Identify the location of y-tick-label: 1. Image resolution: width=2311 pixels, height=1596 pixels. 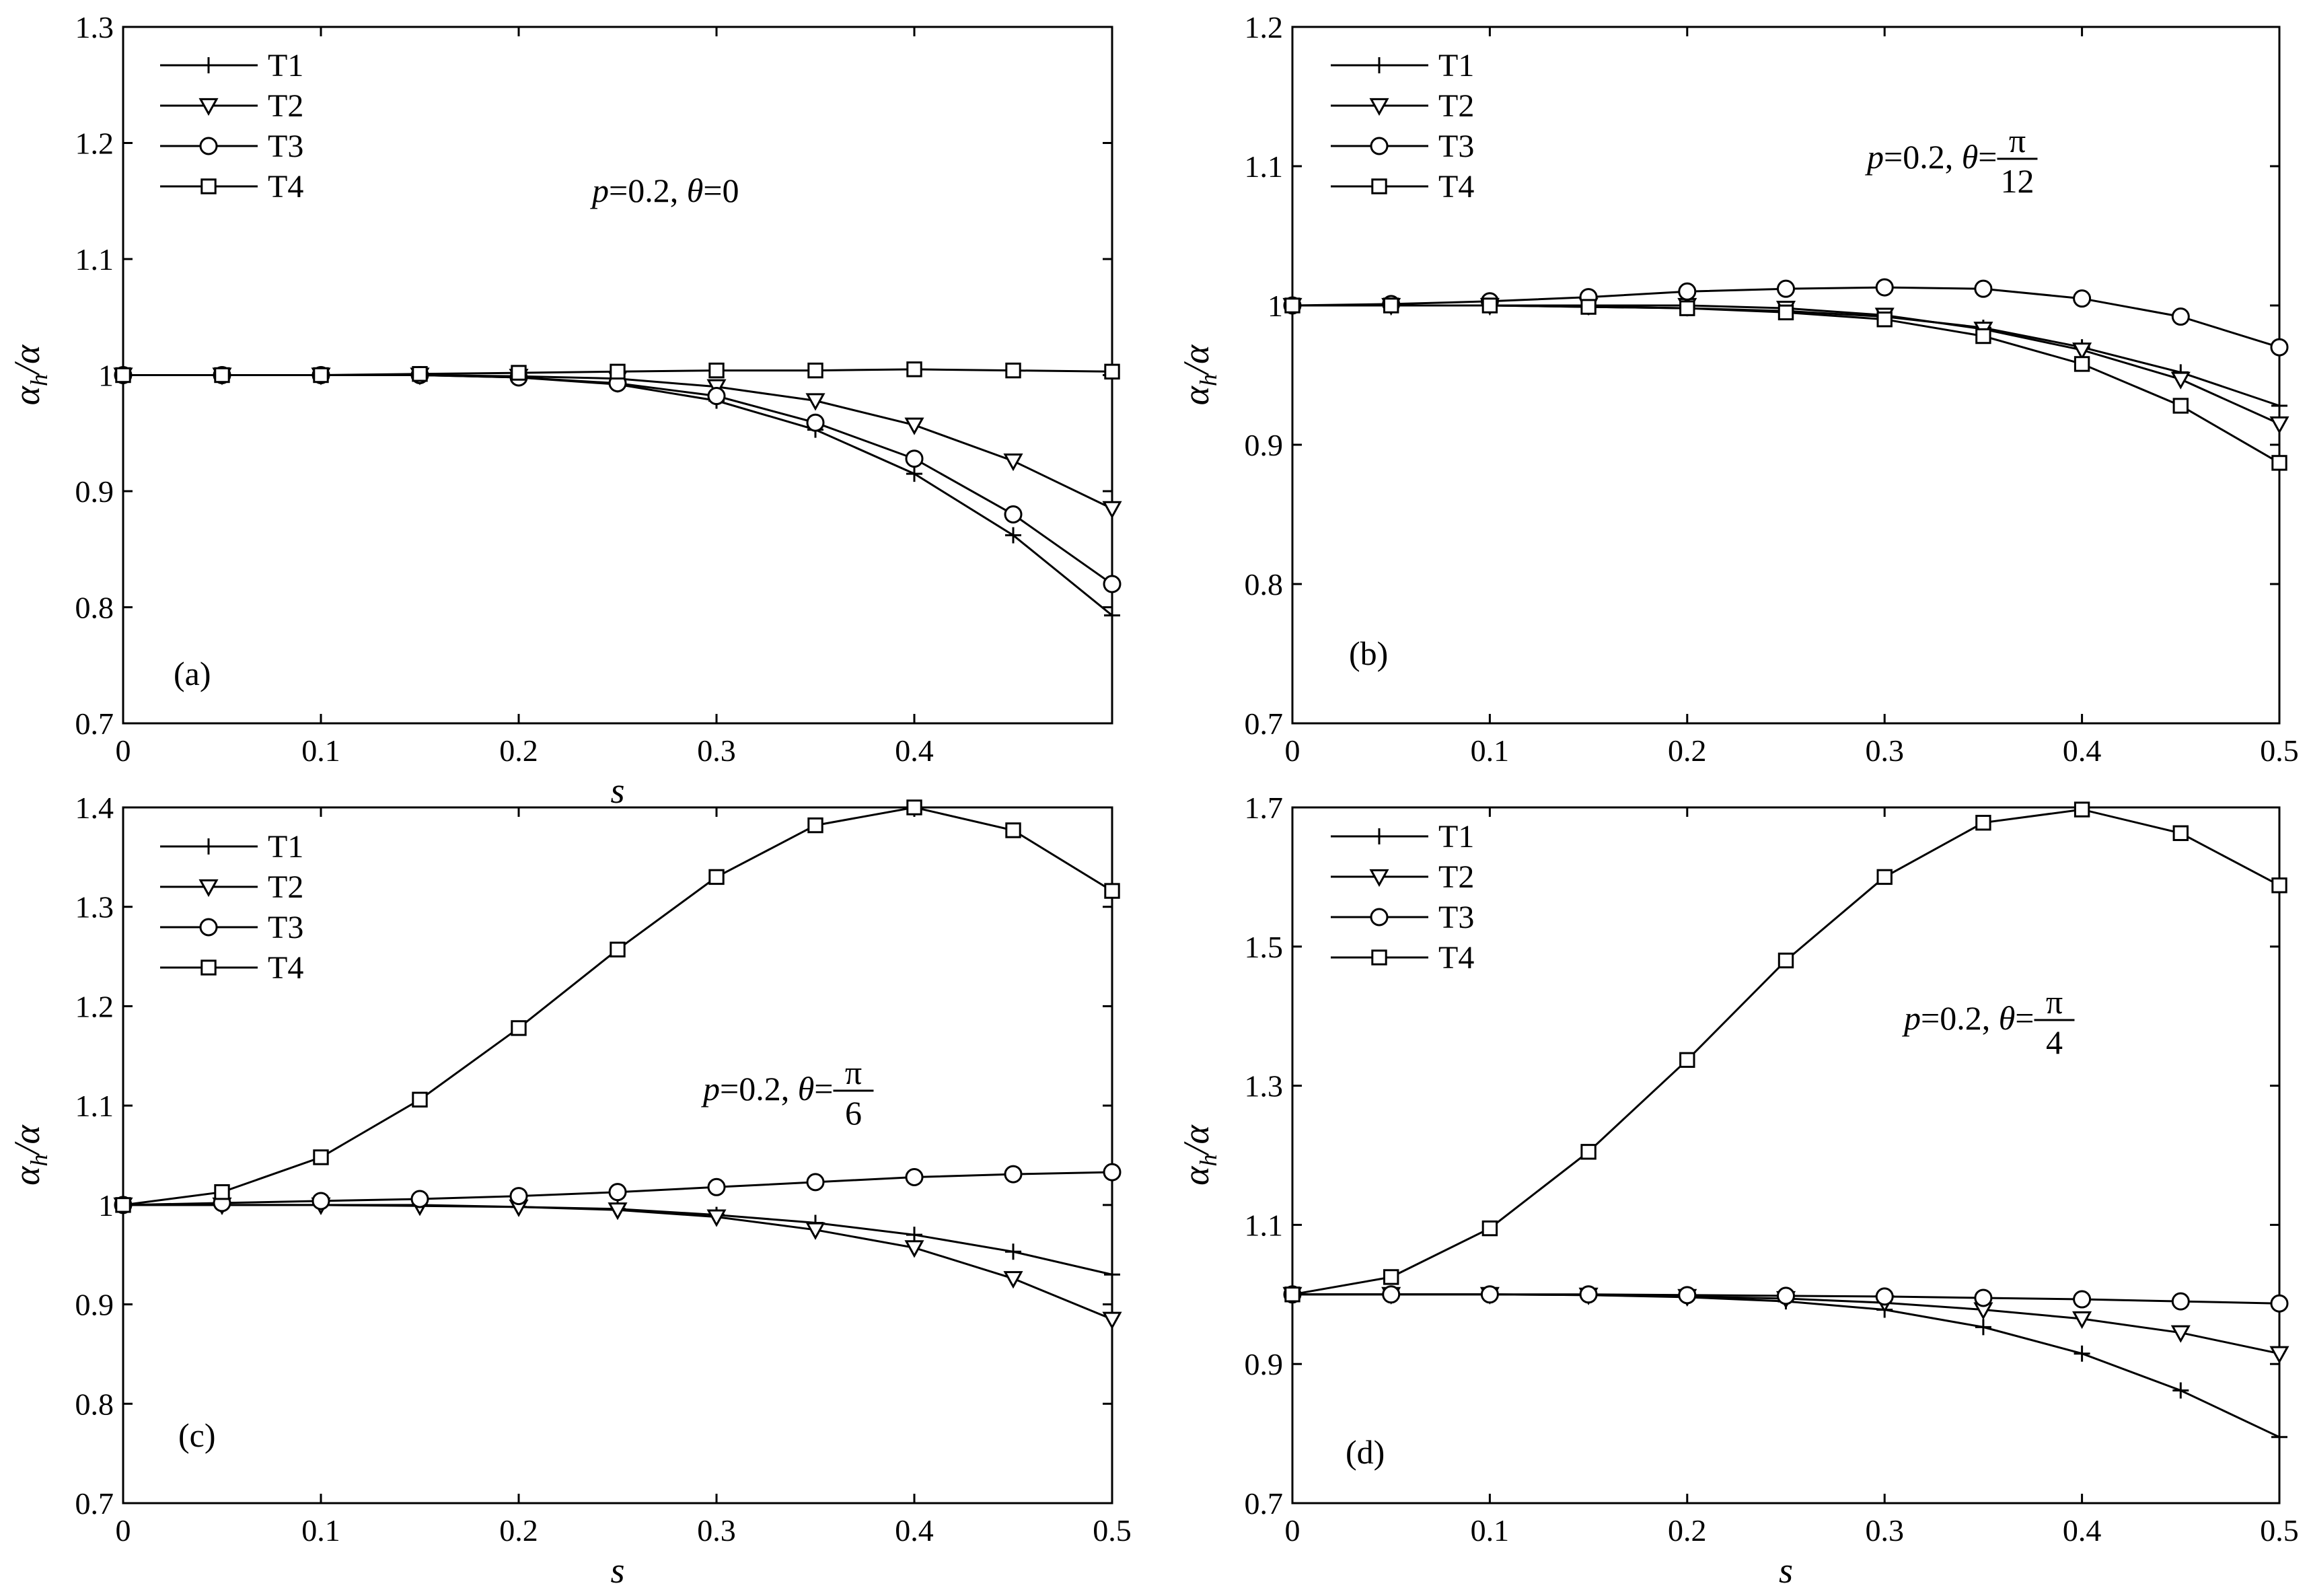
(106, 1205).